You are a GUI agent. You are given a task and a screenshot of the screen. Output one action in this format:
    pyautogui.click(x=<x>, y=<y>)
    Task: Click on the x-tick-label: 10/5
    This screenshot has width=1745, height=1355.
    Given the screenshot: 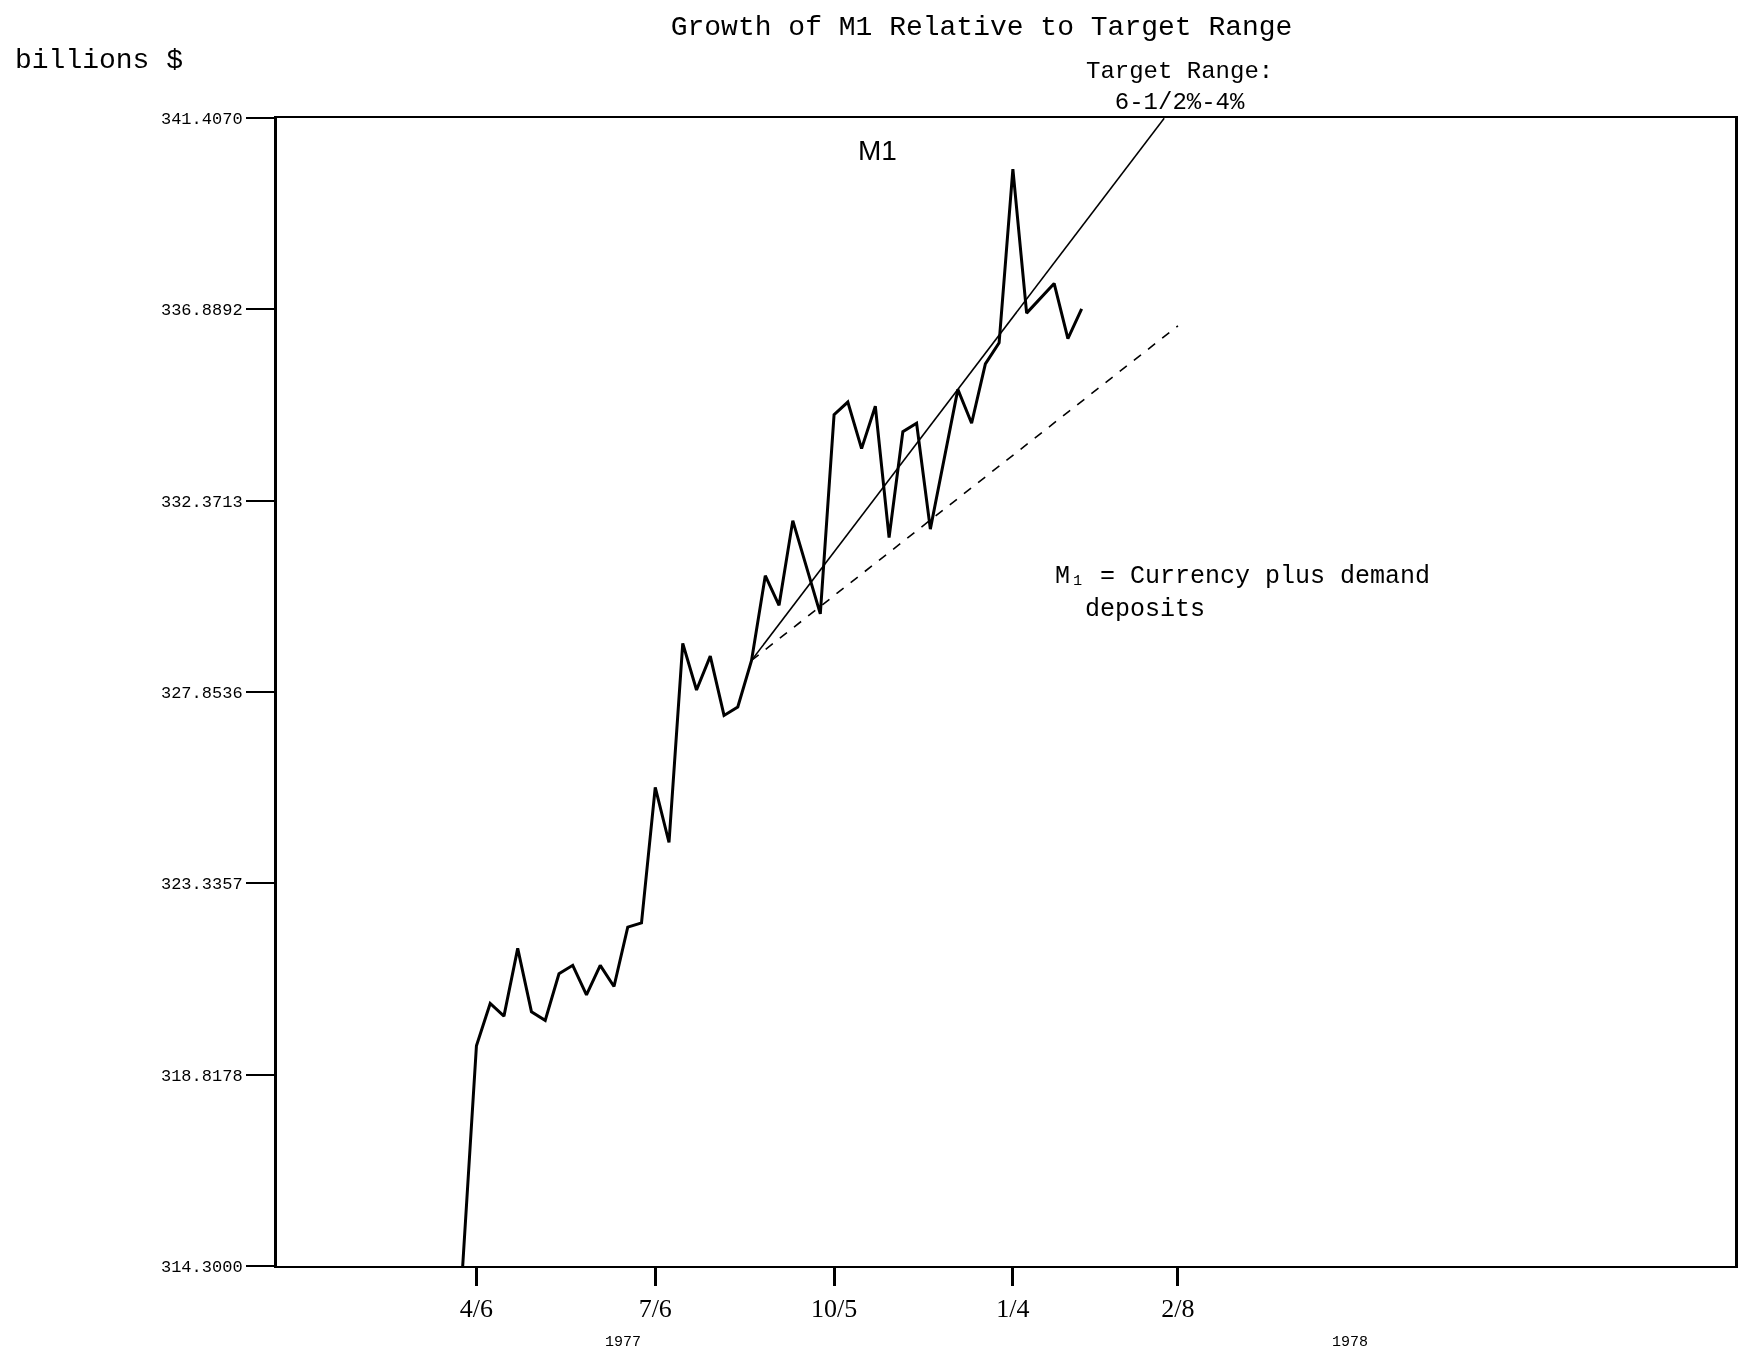 What is the action you would take?
    pyautogui.click(x=834, y=1308)
    